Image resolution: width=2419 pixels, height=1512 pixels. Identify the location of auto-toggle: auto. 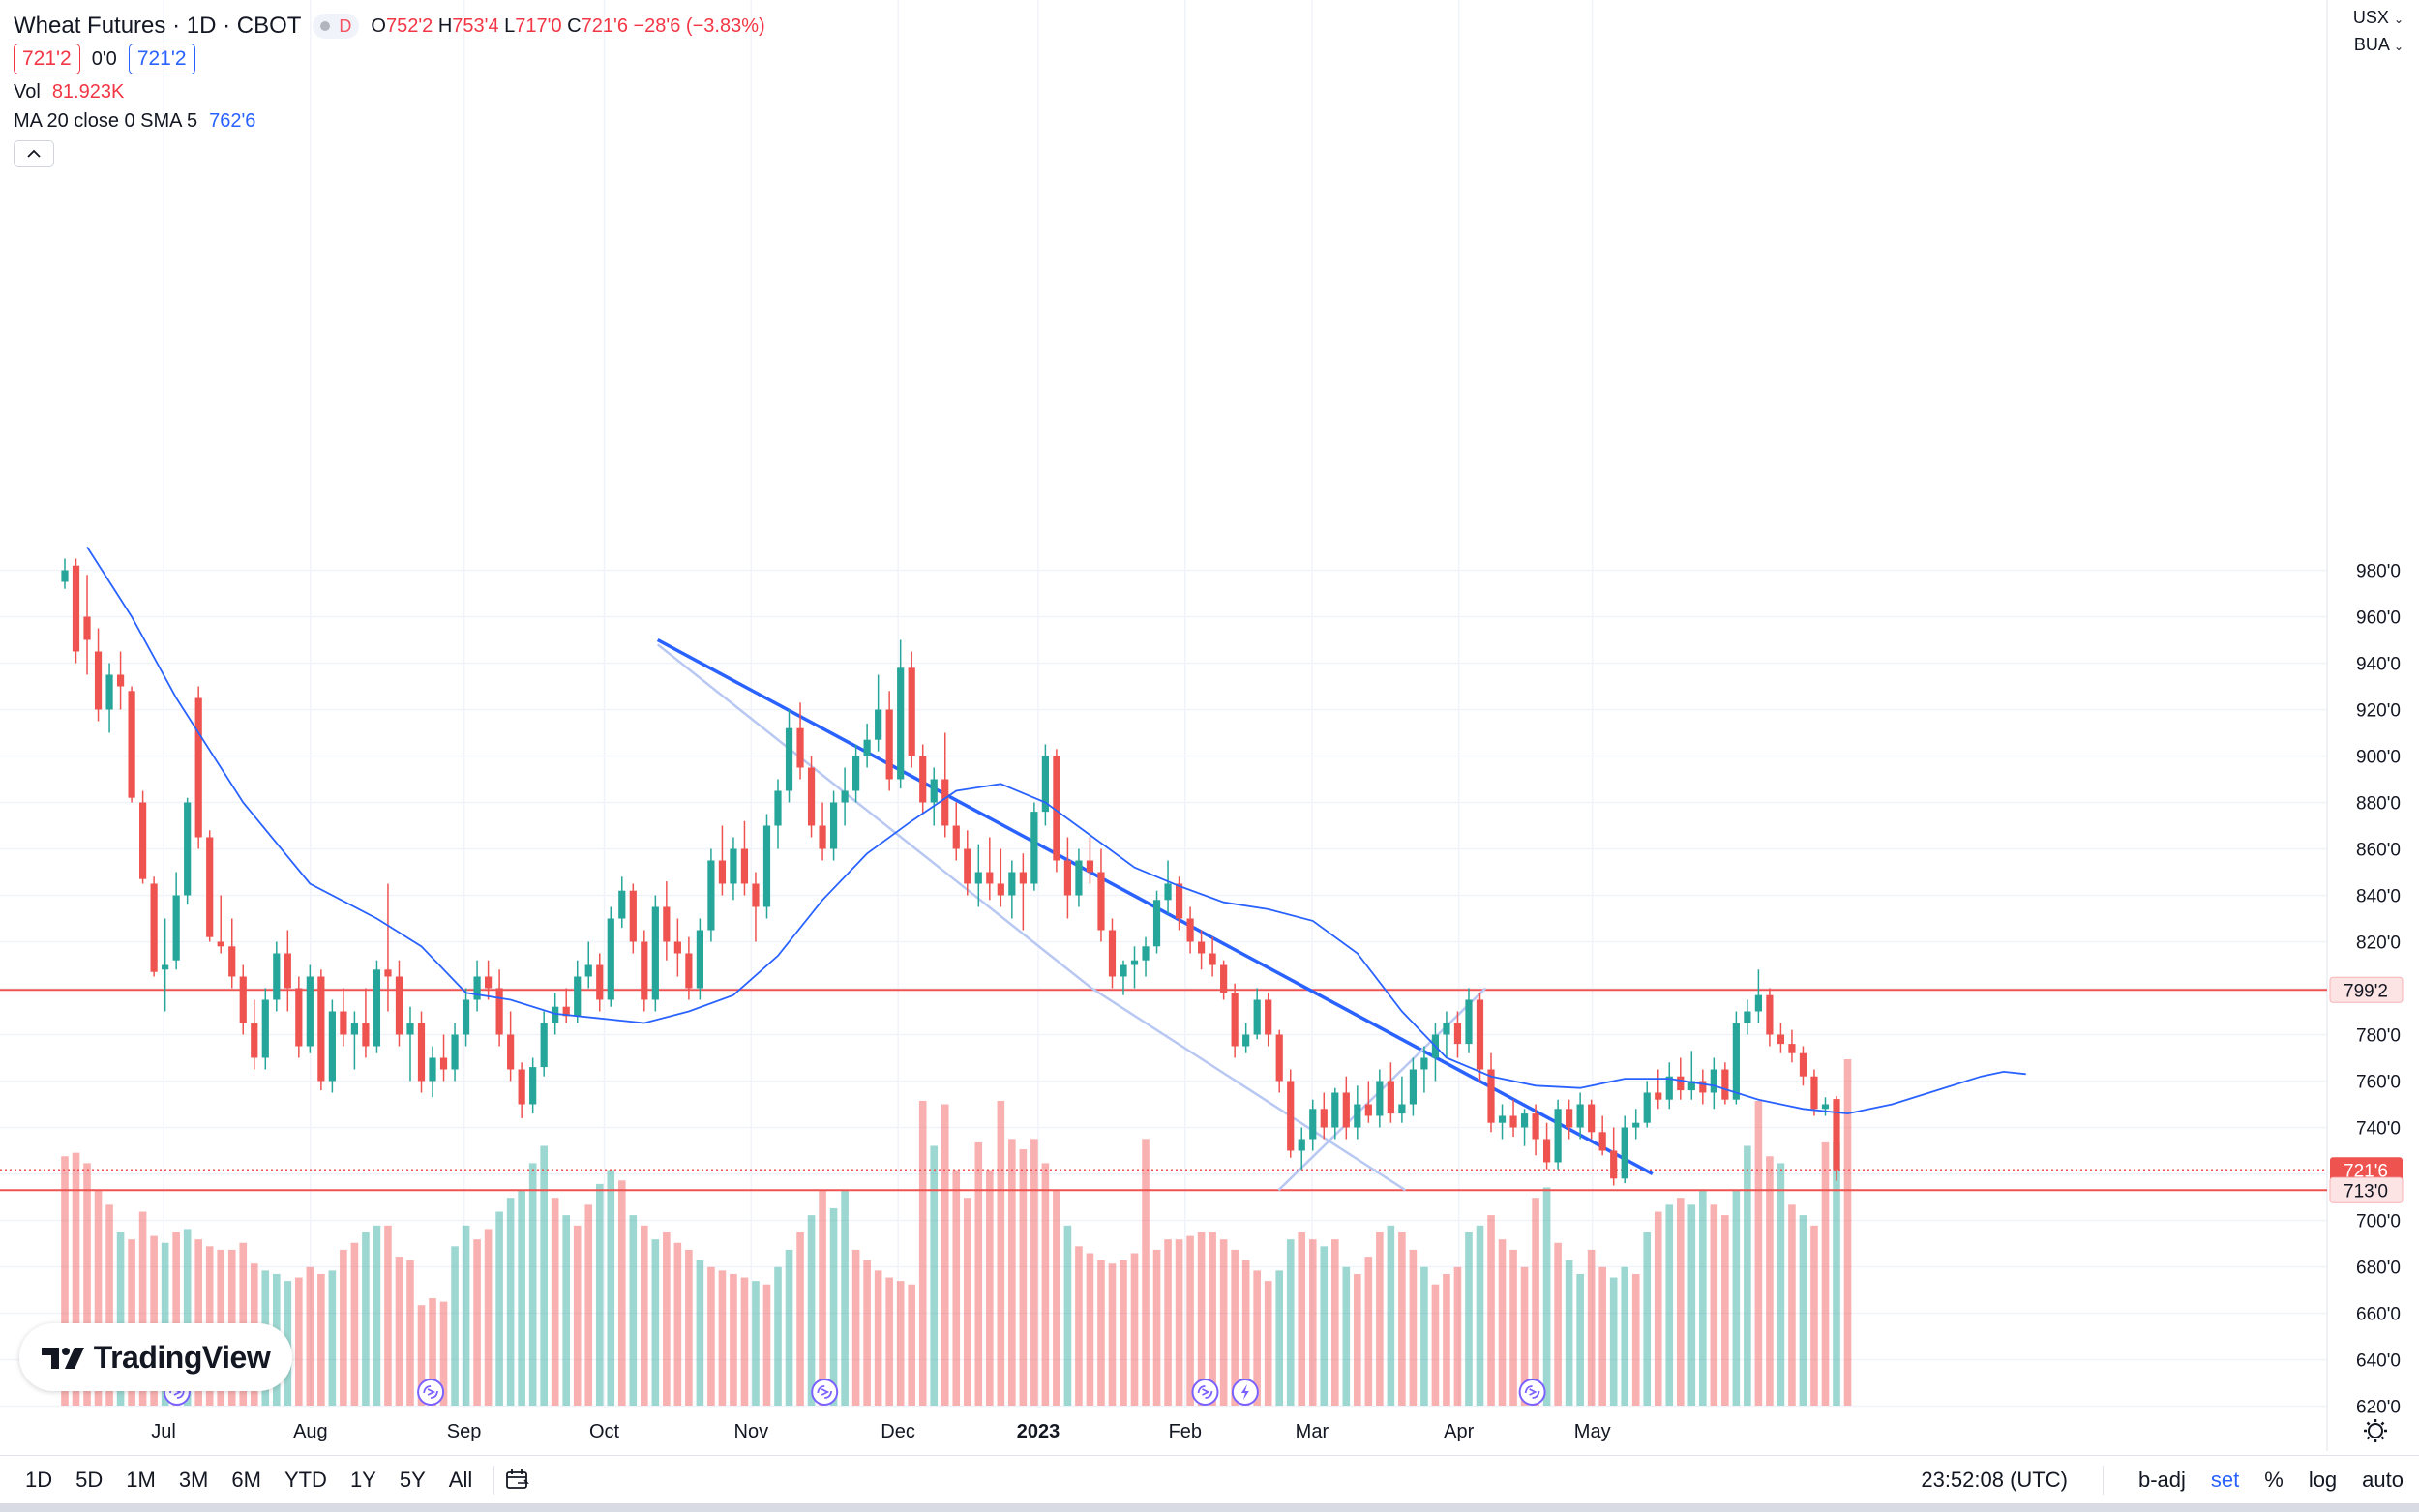
(2383, 1480).